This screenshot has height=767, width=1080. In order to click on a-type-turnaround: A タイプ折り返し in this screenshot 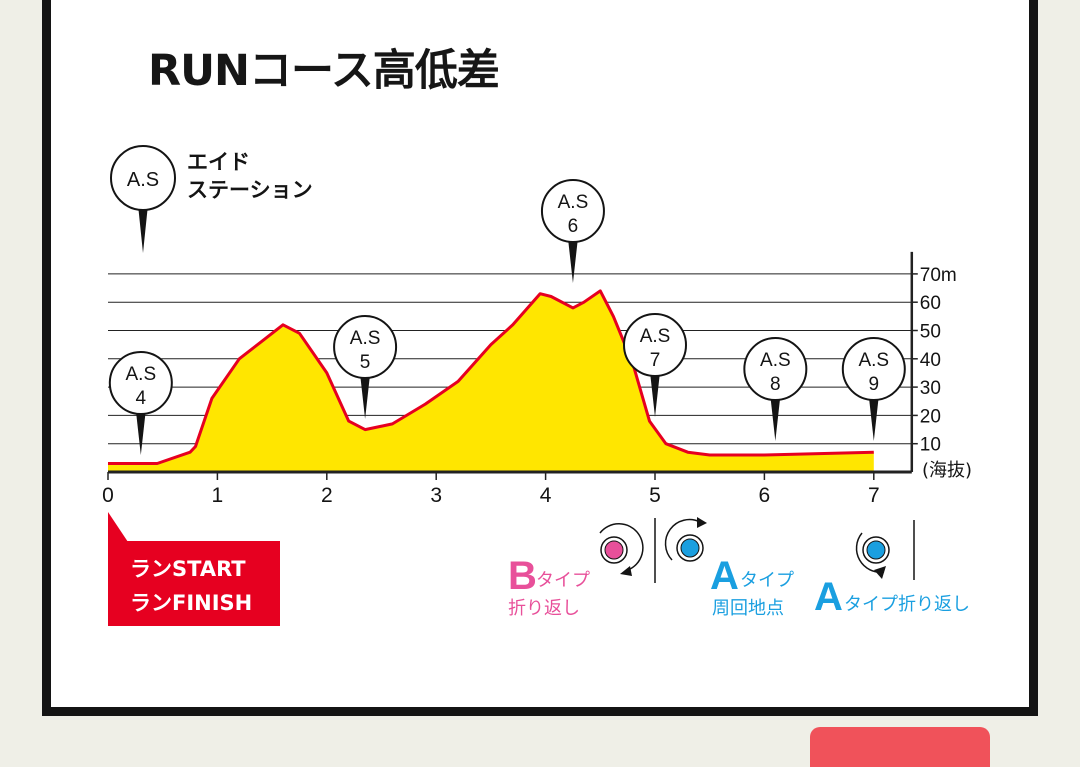, I will do `click(892, 569)`.